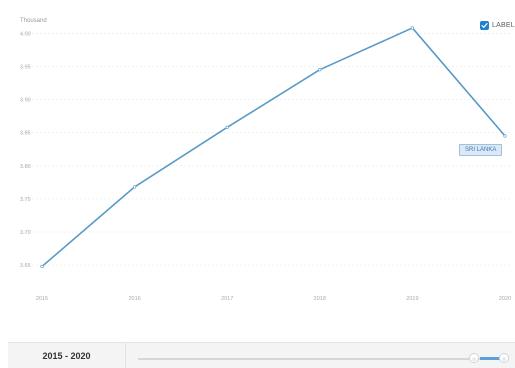  I want to click on y-tick-label: 3.90, so click(25, 101).